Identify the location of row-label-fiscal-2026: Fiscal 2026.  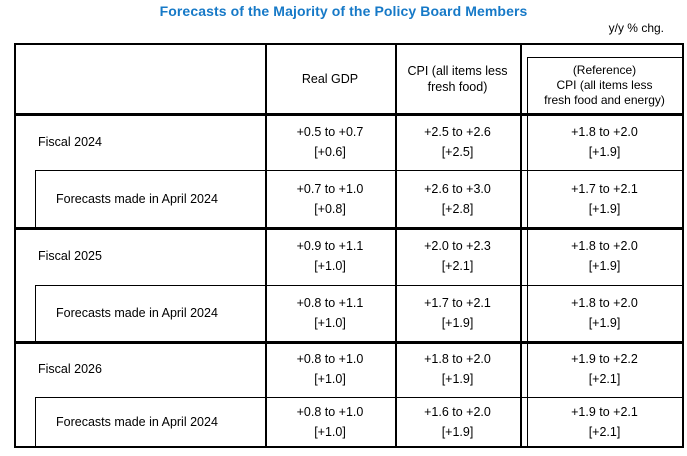
(70, 369).